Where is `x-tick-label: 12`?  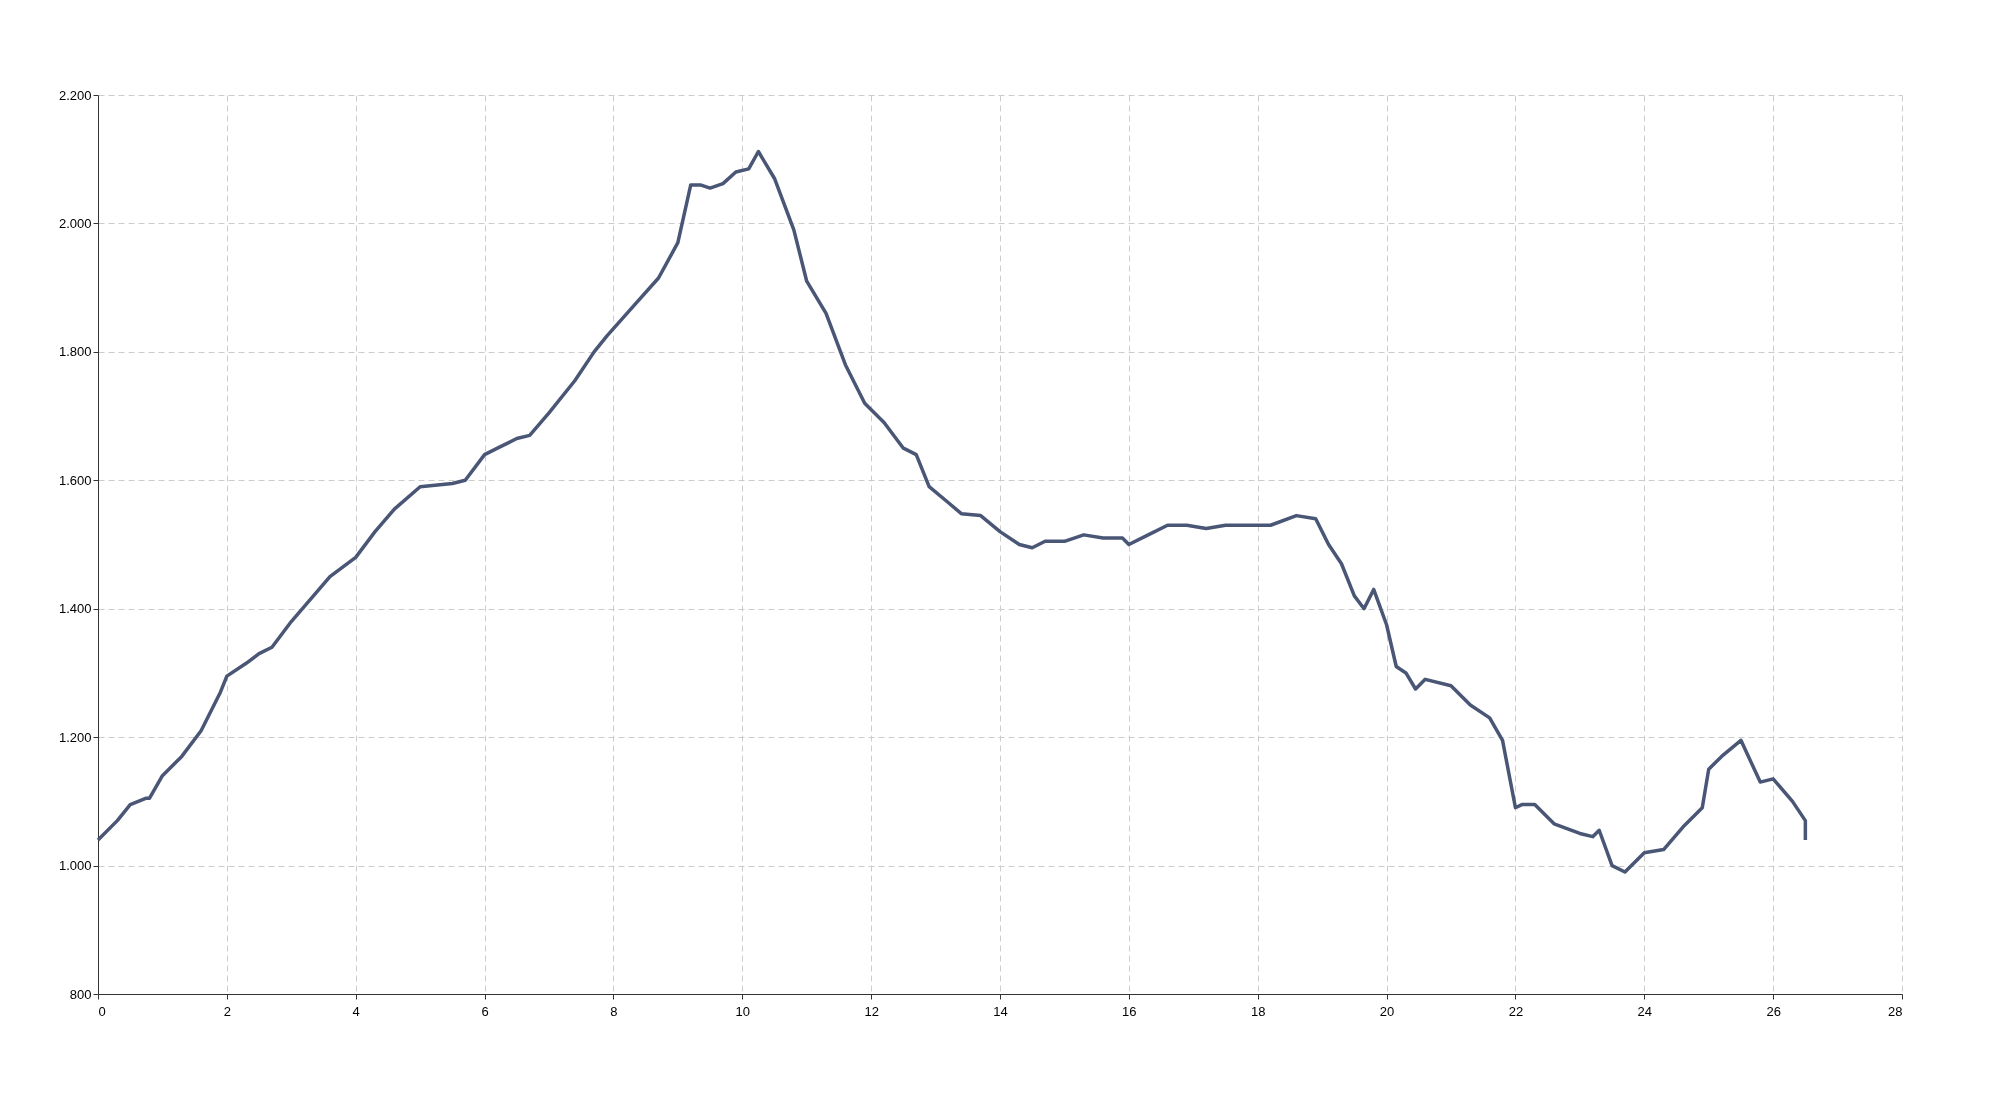 x-tick-label: 12 is located at coordinates (871, 1011).